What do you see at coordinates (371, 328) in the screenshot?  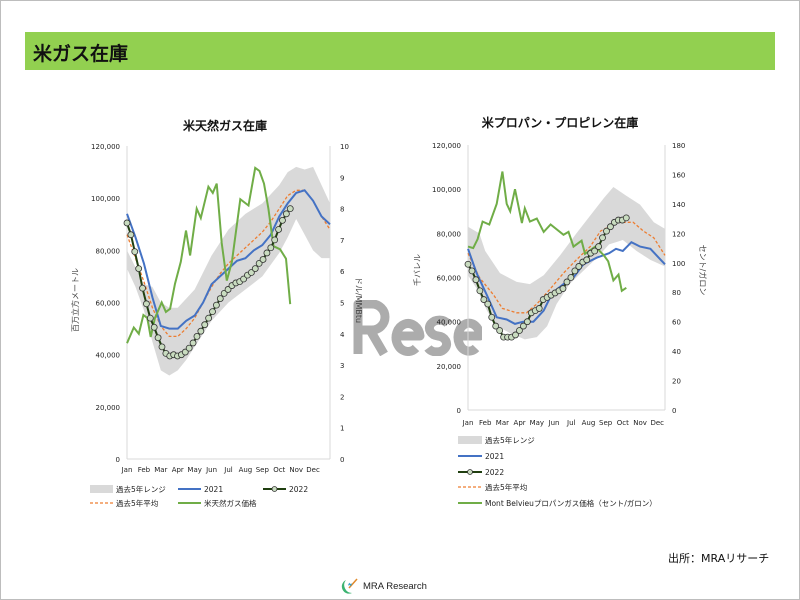 I see `watermark-letter` at bounding box center [371, 328].